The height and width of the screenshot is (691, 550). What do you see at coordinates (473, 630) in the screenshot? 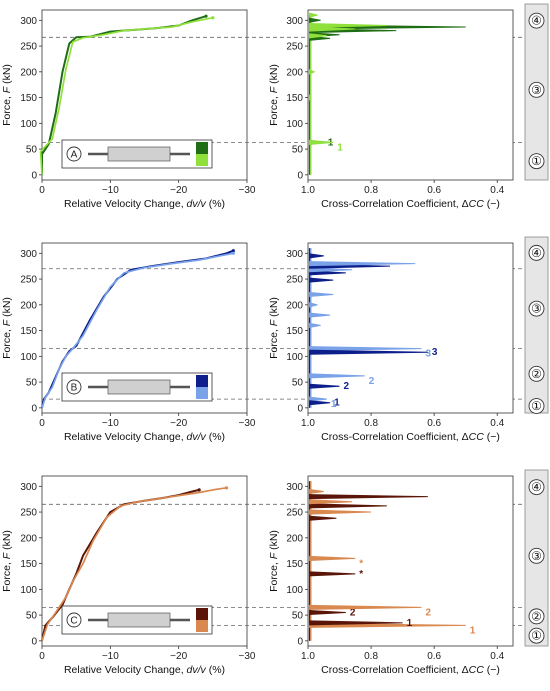
I see `cc-peak-label: 1` at bounding box center [473, 630].